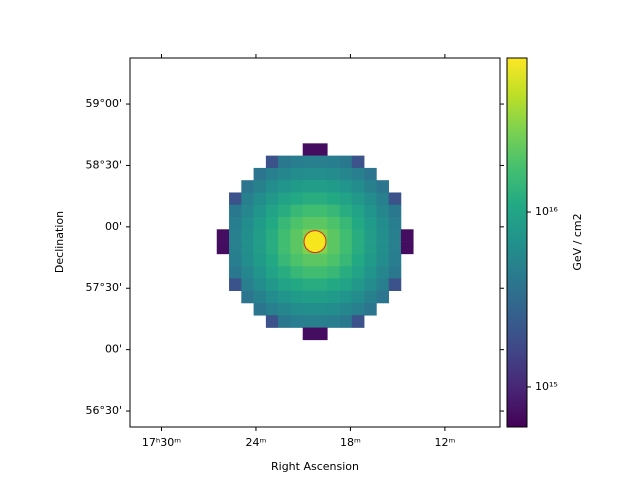 This screenshot has width=640, height=484. What do you see at coordinates (103, 287) in the screenshot?
I see `y-tick-label: 57°30'` at bounding box center [103, 287].